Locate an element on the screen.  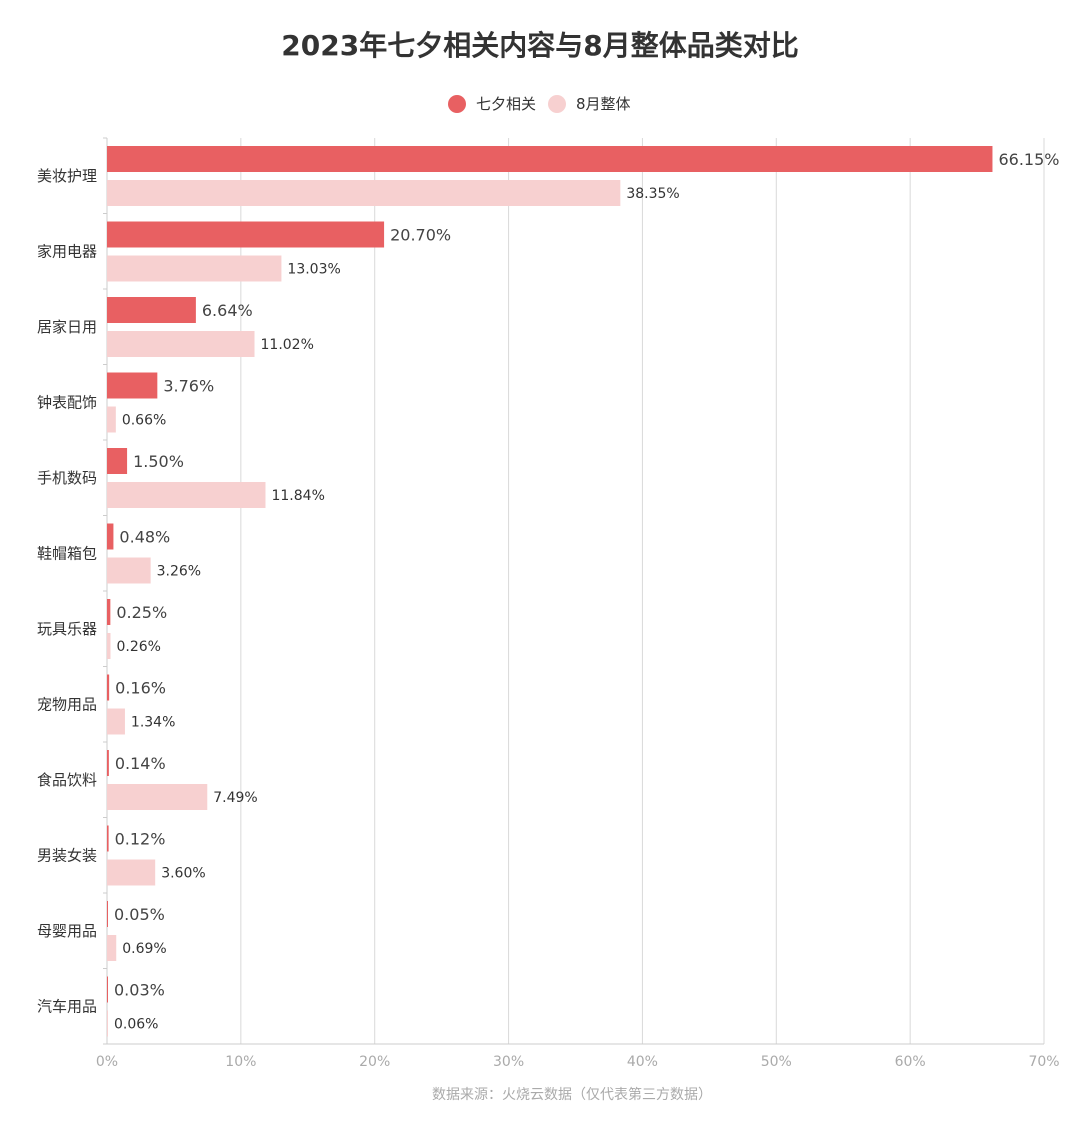
category-label: 男装女装 is located at coordinates (67, 855).